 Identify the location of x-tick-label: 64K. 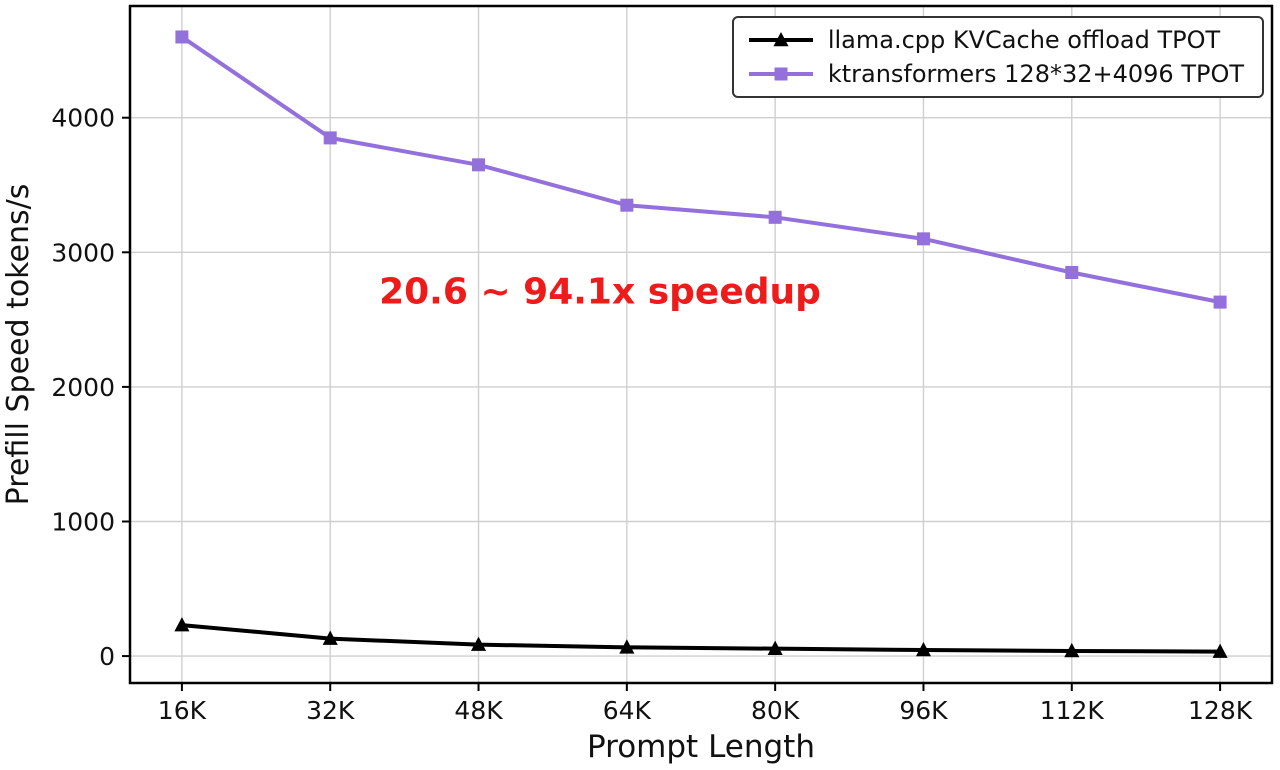
(627, 710).